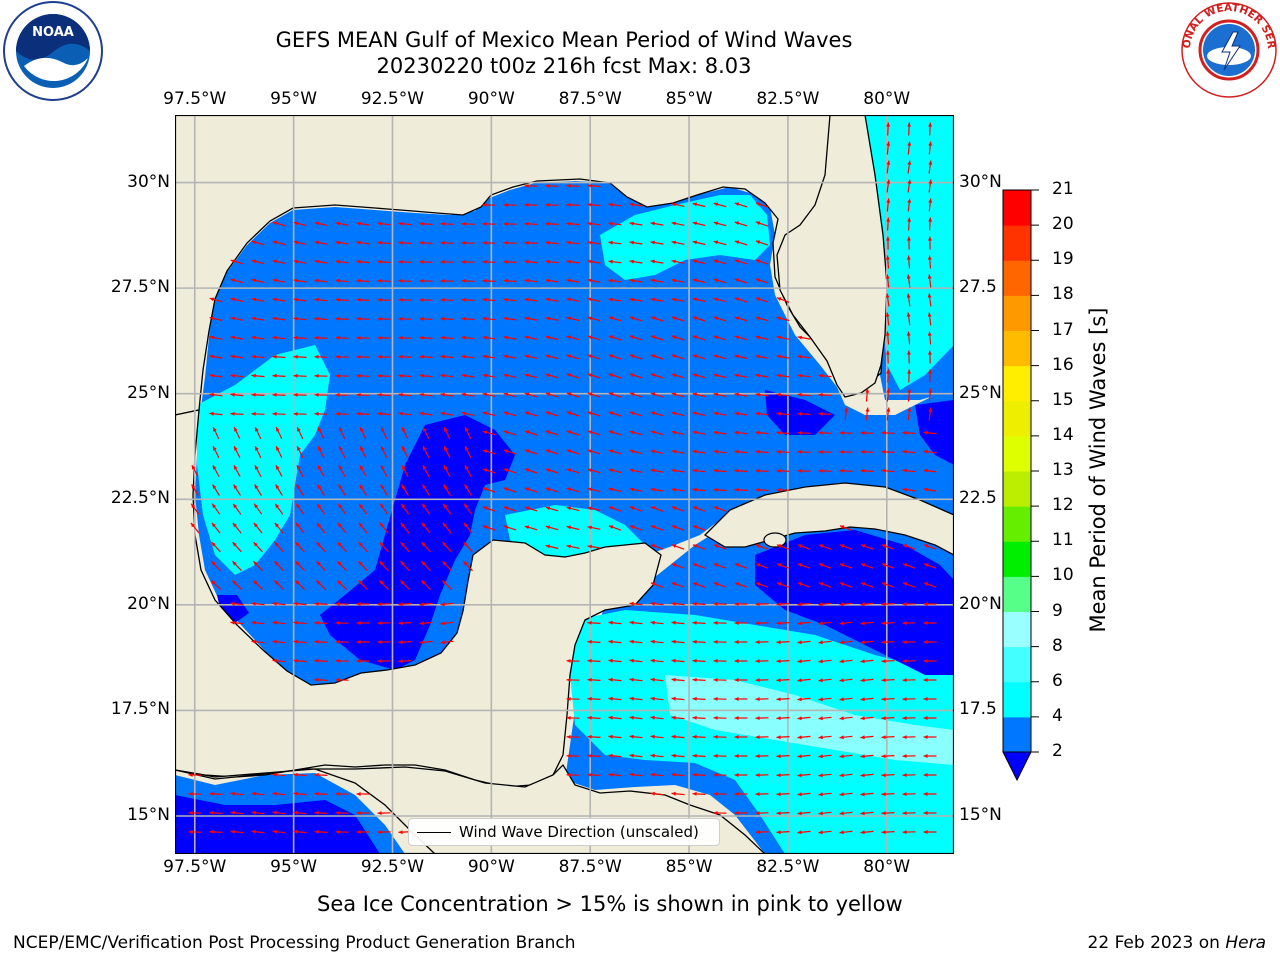 This screenshot has width=1280, height=960. Describe the element at coordinates (832, 256) in the screenshot. I see `land-florida` at that location.